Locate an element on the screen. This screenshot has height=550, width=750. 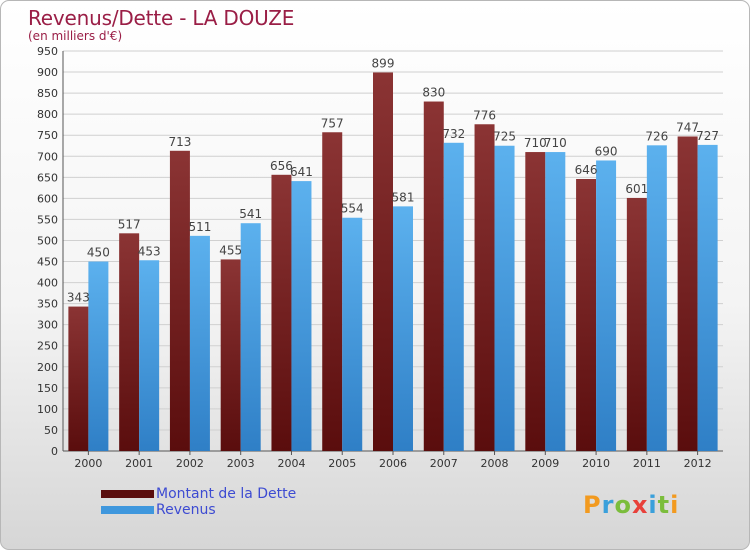
y-tick-label: 400 is located at coordinates (47, 283).